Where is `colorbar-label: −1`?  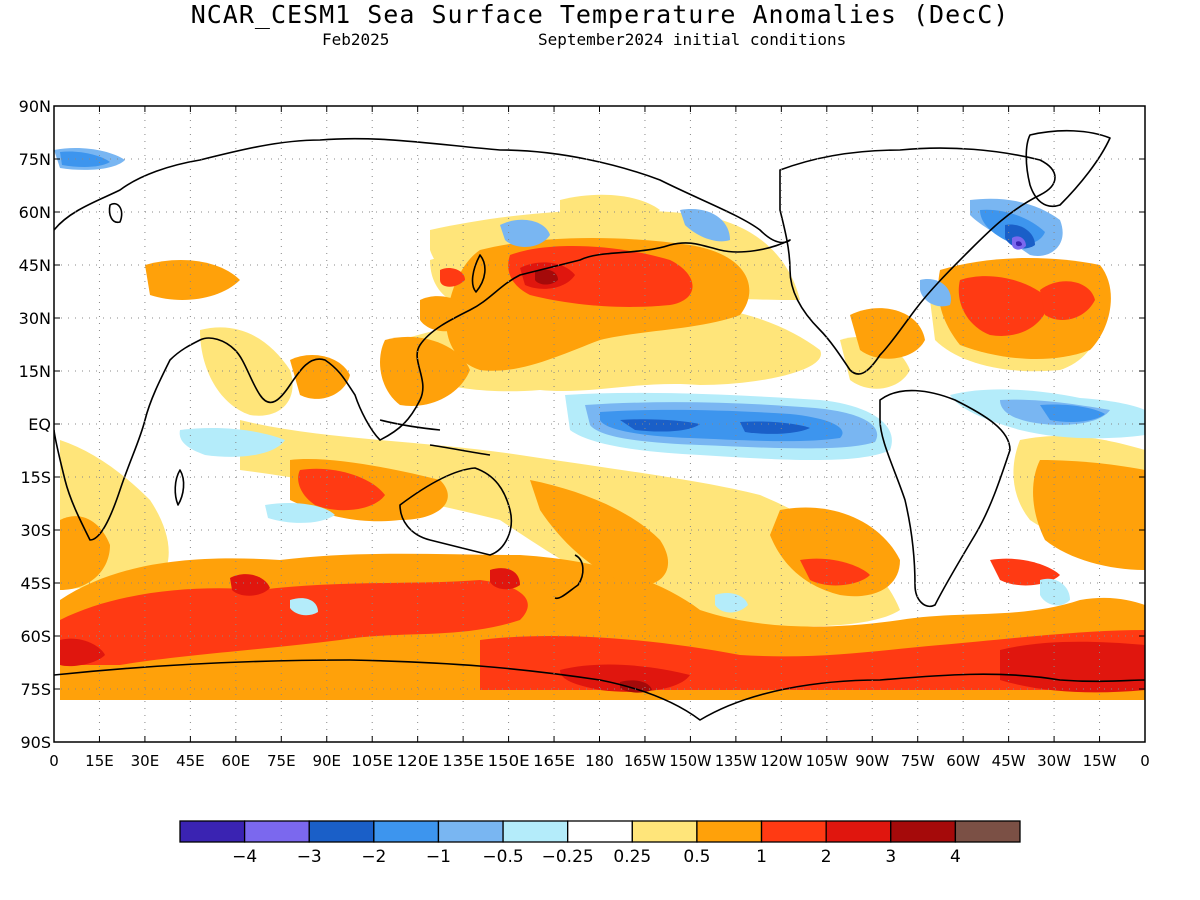
colorbar-label: −1 is located at coordinates (438, 857).